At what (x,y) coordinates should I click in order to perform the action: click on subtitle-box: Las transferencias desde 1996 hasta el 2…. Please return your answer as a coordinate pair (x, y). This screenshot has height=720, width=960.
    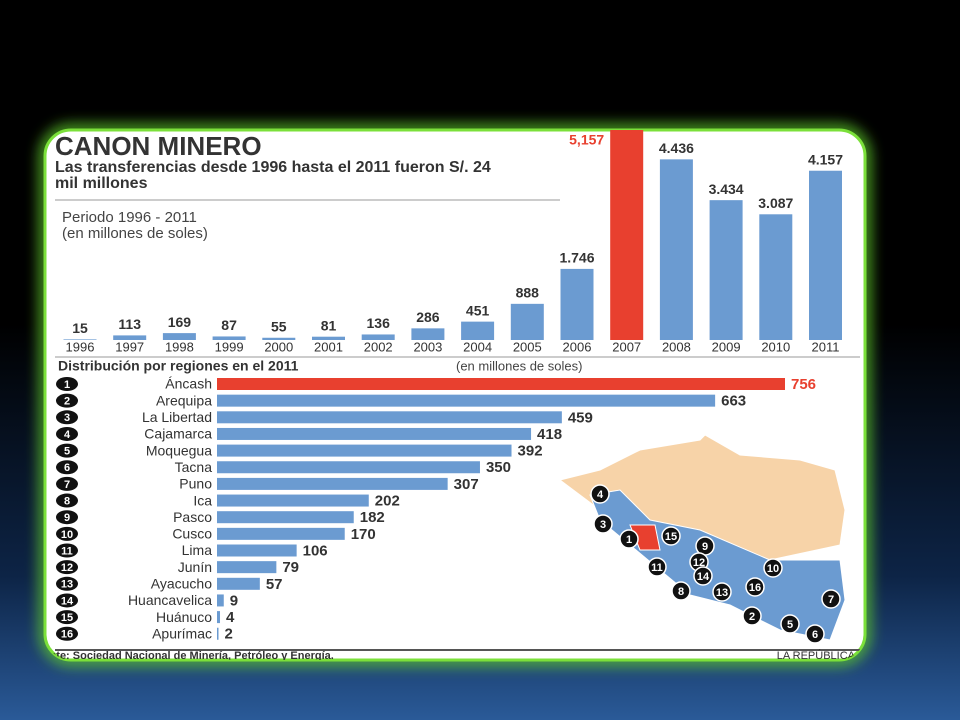
    Looking at the image, I should click on (273, 176).